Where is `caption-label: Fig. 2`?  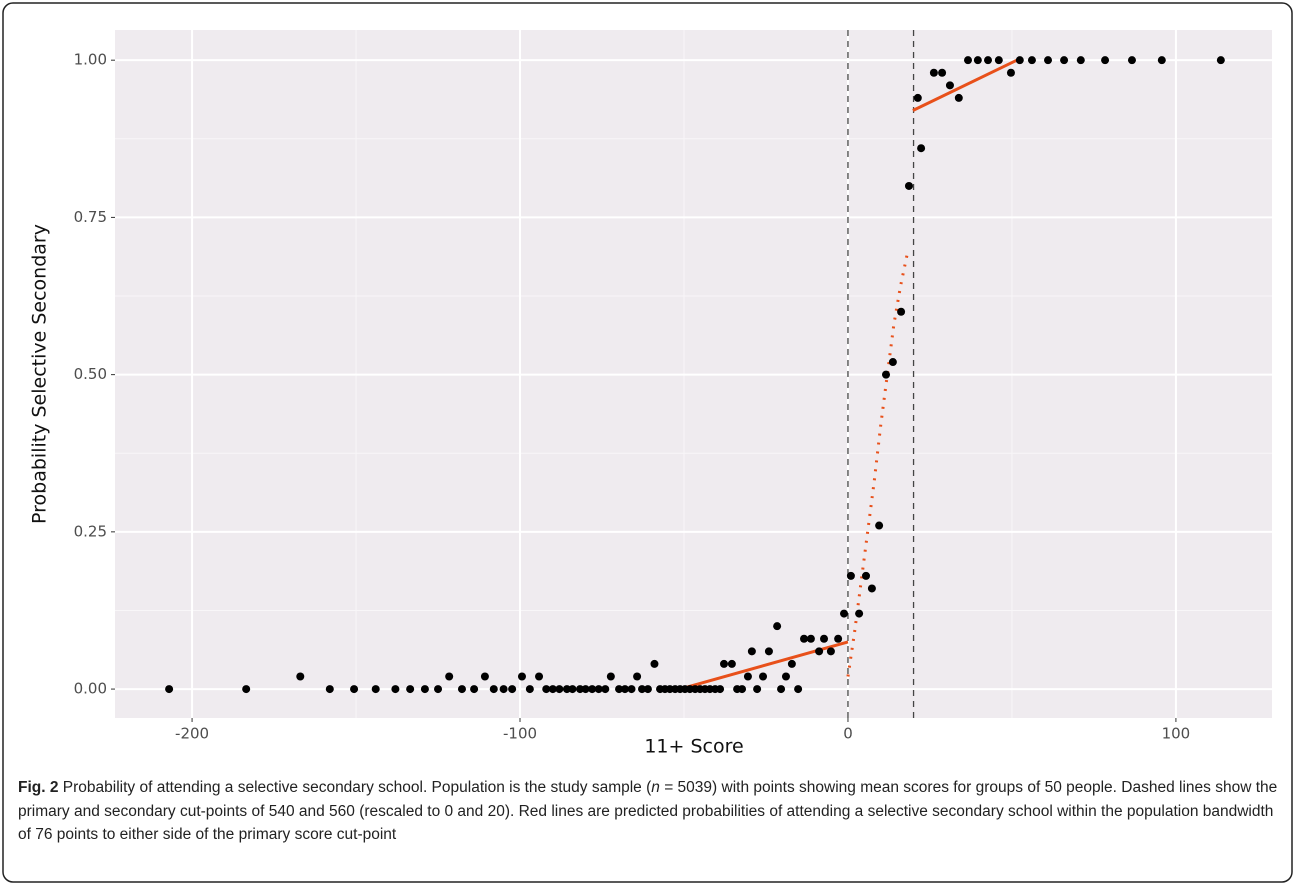
caption-label: Fig. 2 is located at coordinates (38, 787).